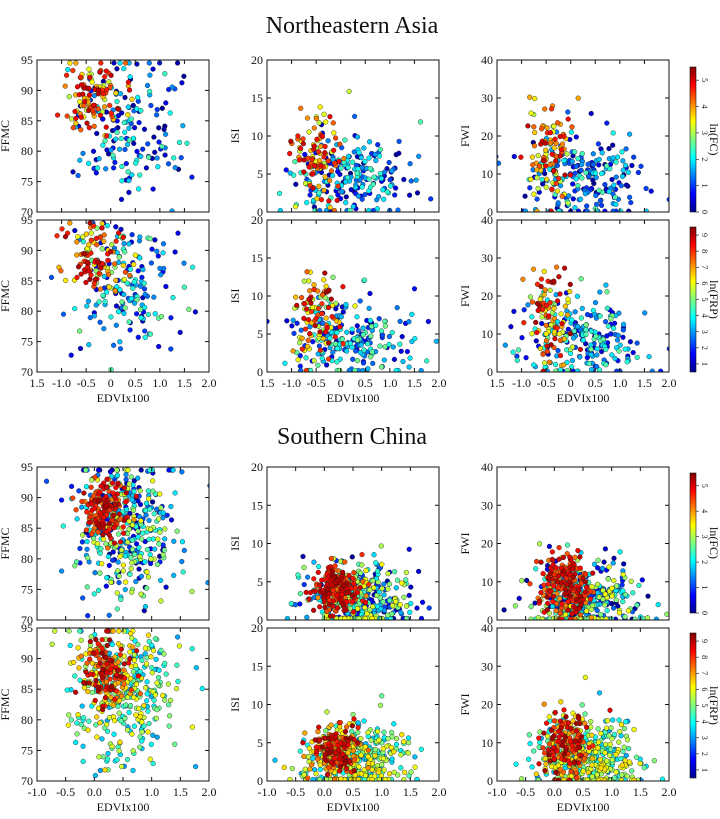  I want to click on scatter-points, so click(127, 703).